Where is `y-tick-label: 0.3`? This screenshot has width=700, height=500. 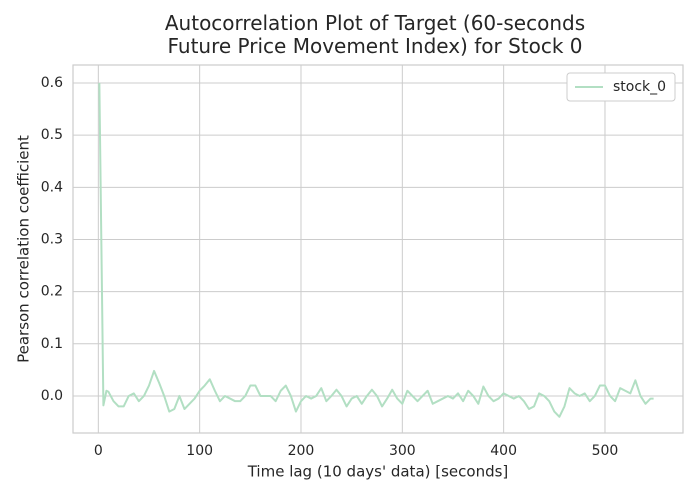 y-tick-label: 0.3 is located at coordinates (52, 239).